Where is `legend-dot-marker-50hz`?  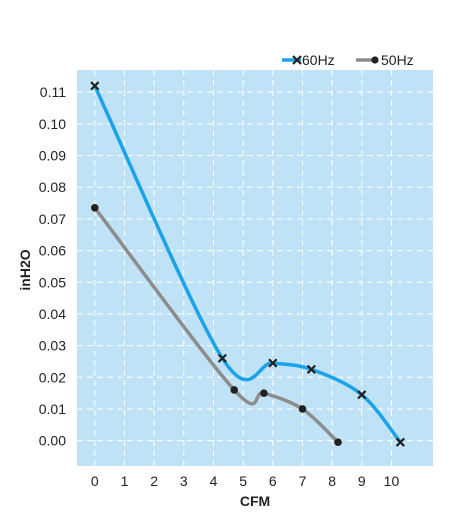 legend-dot-marker-50hz is located at coordinates (375, 60).